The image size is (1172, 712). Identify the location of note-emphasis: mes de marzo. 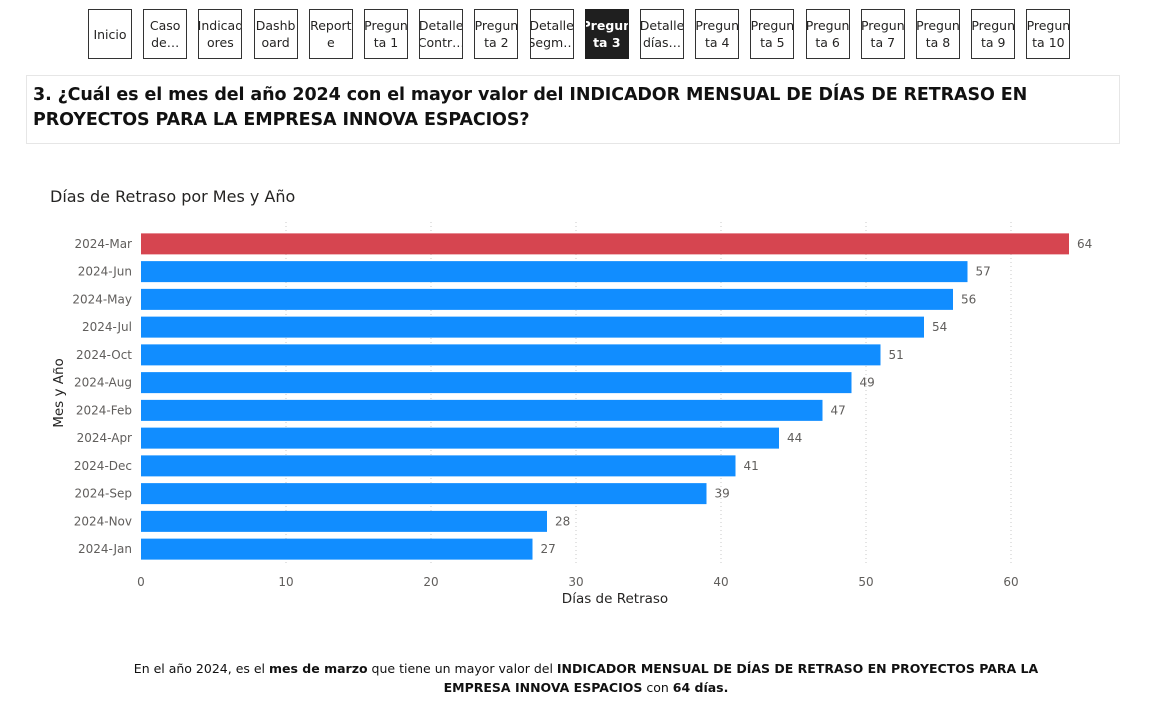
(318, 668).